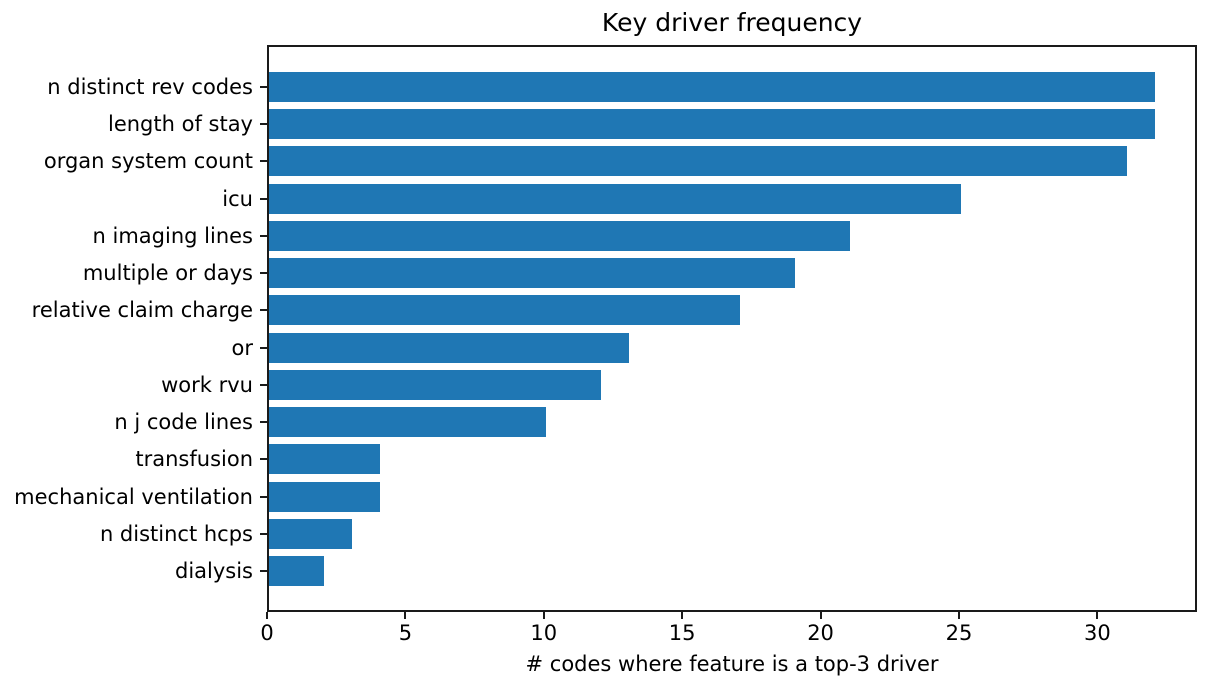 The image size is (1211, 690). Describe the element at coordinates (172, 235) in the screenshot. I see `y-category-label: n imaging lines` at that location.